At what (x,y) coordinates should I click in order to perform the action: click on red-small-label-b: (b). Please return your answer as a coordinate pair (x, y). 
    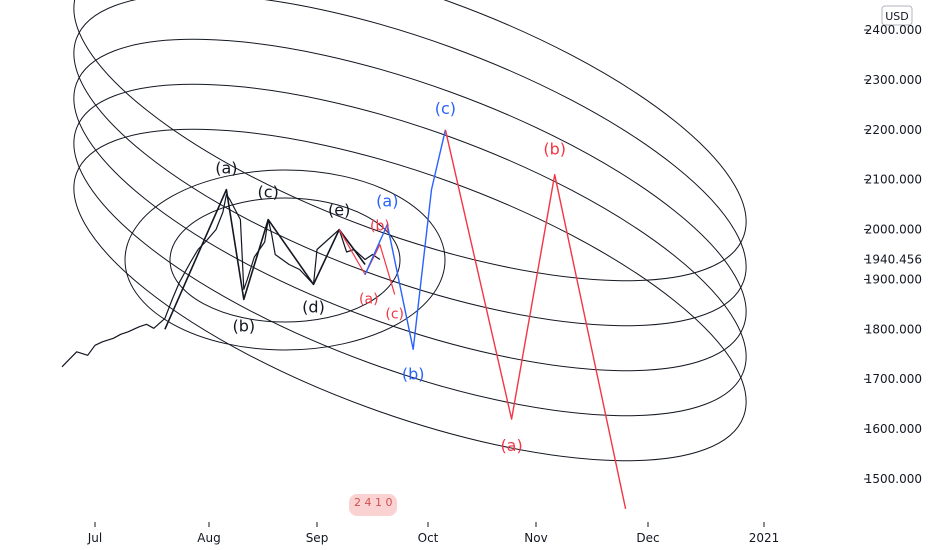
    Looking at the image, I should click on (380, 227).